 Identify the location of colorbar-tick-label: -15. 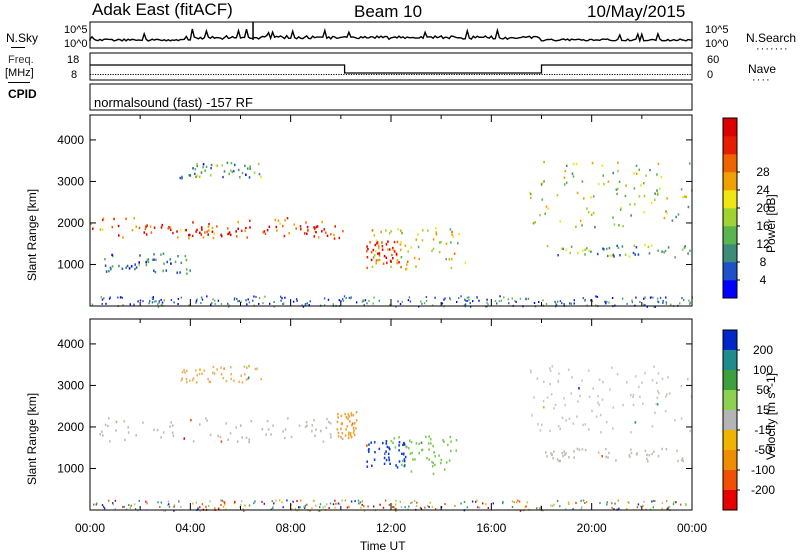
(763, 430).